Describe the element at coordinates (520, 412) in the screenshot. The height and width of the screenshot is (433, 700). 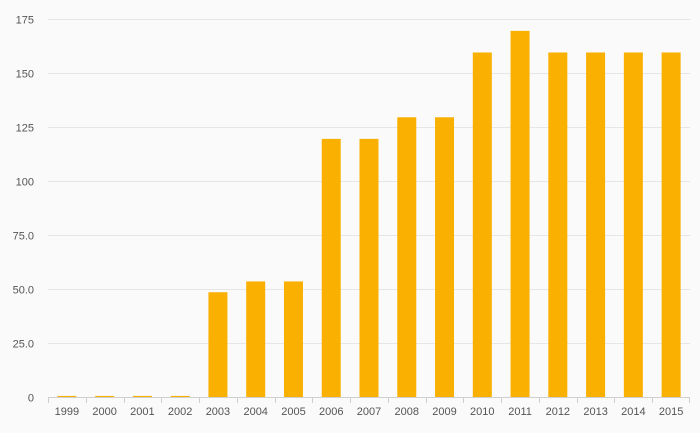
I see `x-tick-label: 2011` at that location.